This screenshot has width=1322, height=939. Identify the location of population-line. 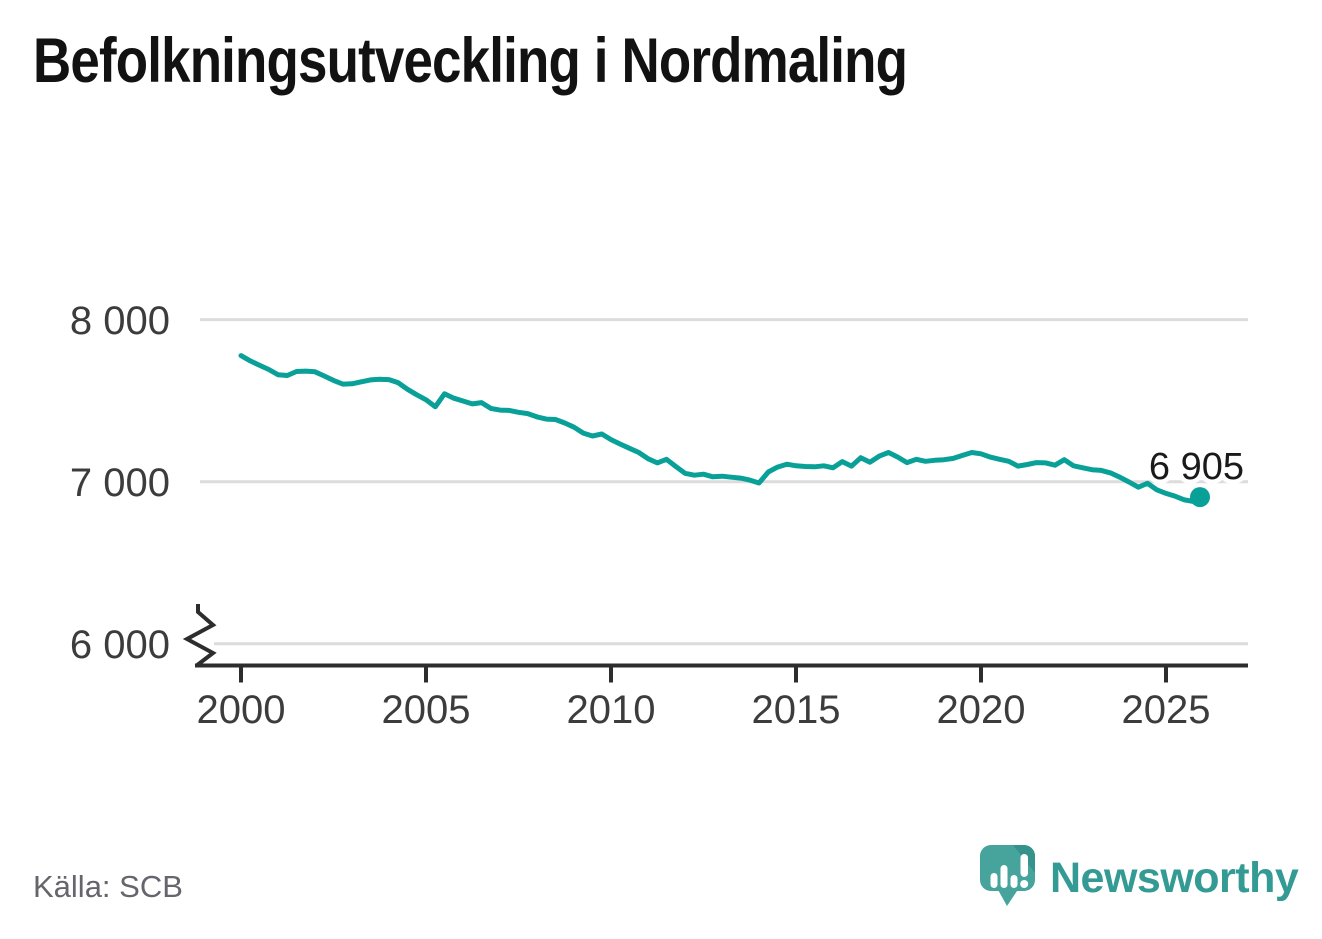
(720, 428).